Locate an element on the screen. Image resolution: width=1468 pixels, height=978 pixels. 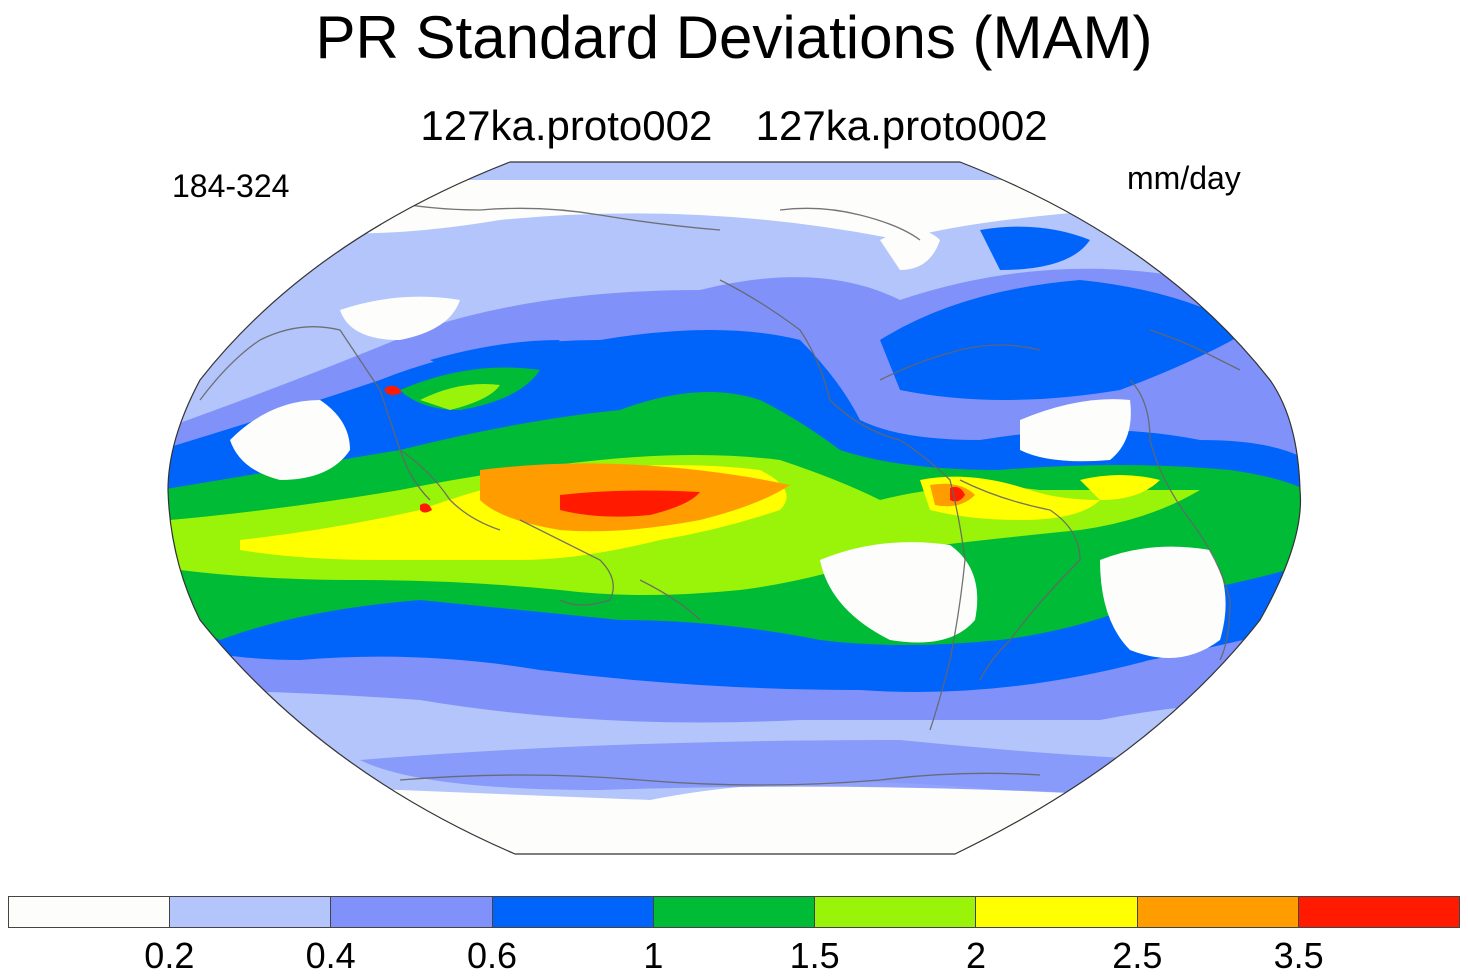
antarctic-low is located at coordinates (734, 817).